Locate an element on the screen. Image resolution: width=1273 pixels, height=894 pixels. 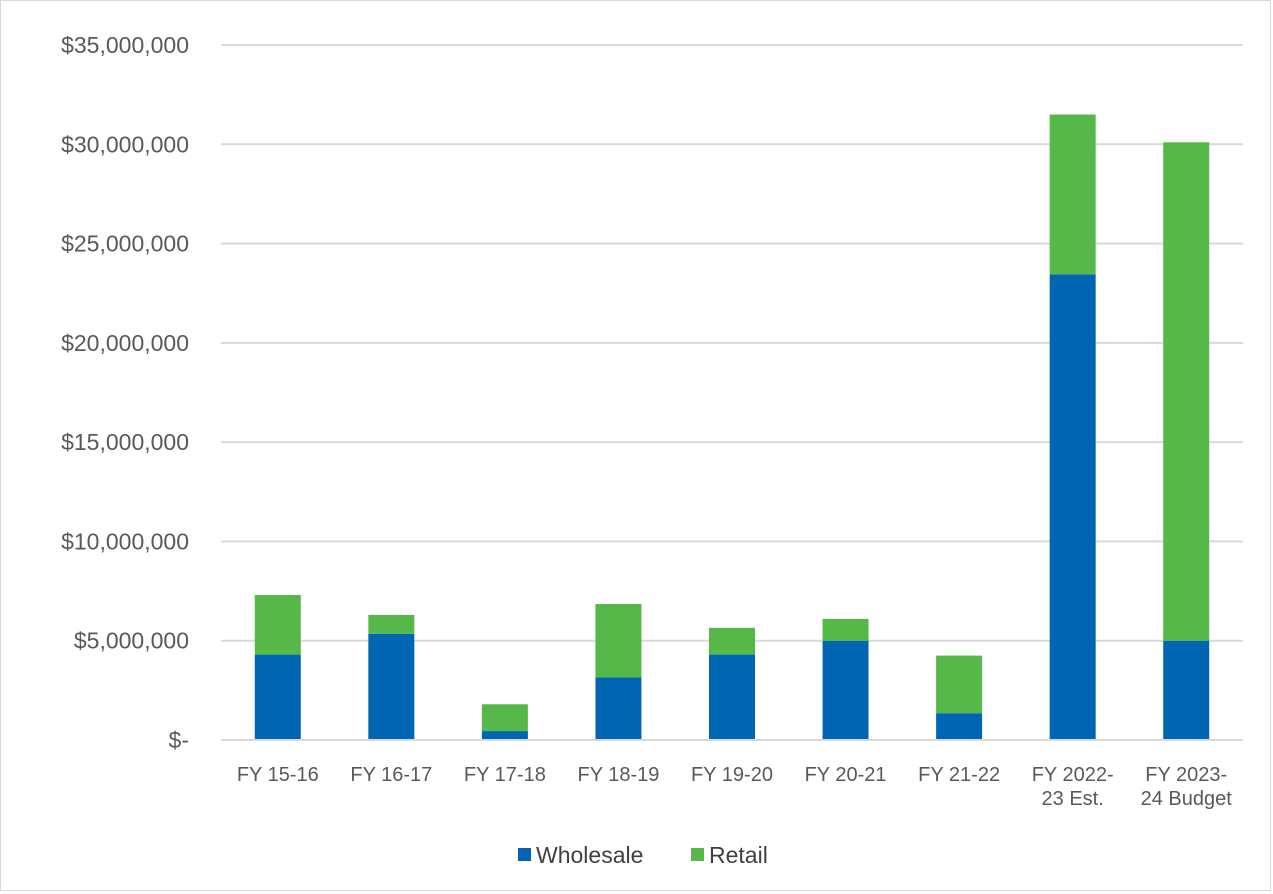
y-tick-label: $35,000,000 is located at coordinates (125, 45).